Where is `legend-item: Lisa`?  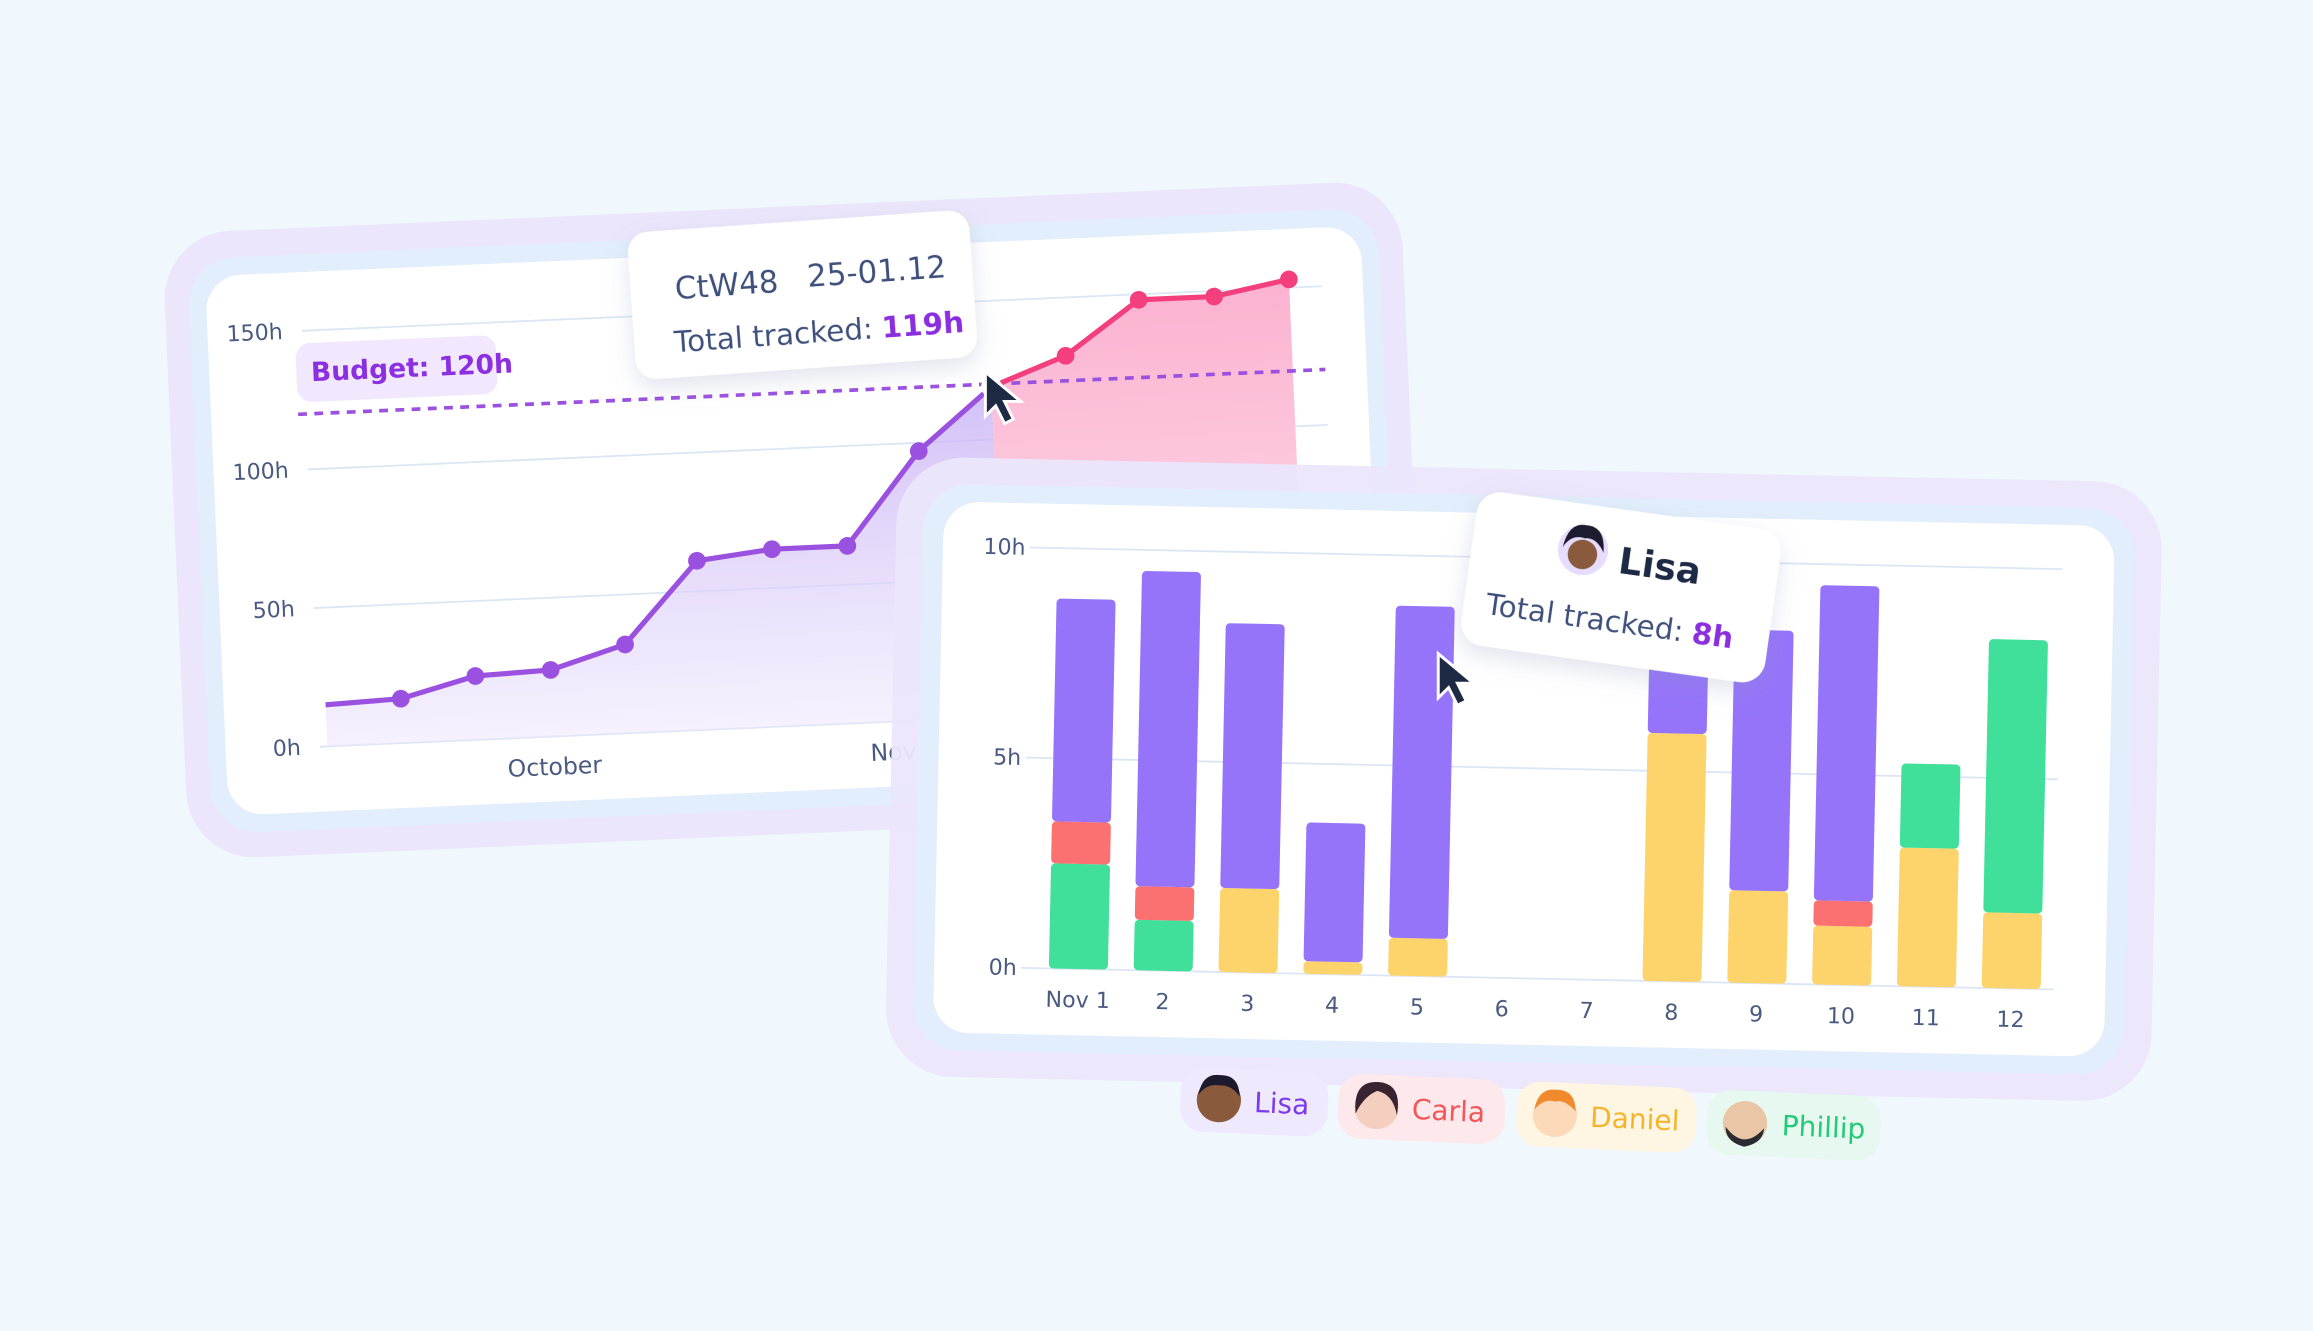
legend-item: Lisa is located at coordinates (1254, 1102).